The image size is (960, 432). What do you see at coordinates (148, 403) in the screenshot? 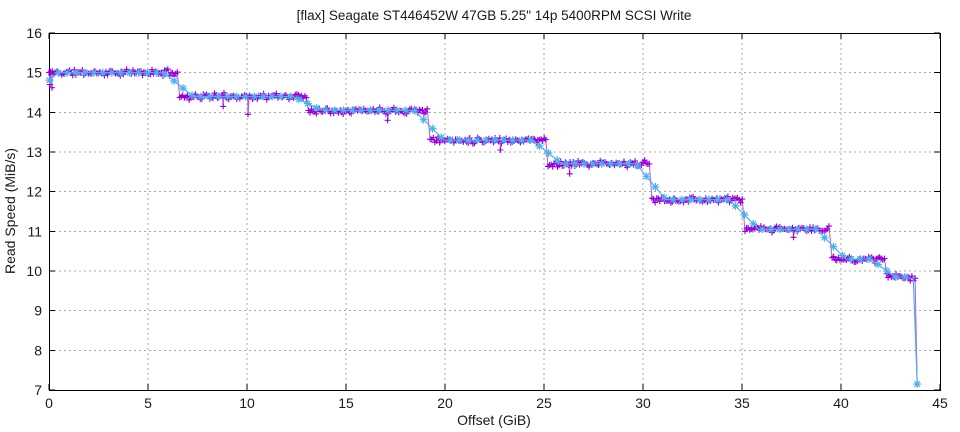
I see `x-tick-label: 5` at bounding box center [148, 403].